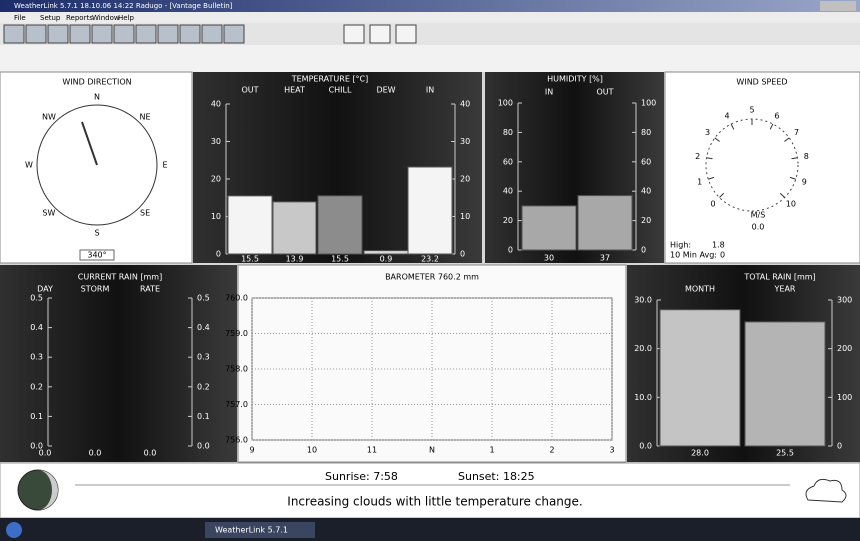 The image size is (860, 541). Describe the element at coordinates (236, 440) in the screenshot. I see `y-tick-label: 756.0` at that location.